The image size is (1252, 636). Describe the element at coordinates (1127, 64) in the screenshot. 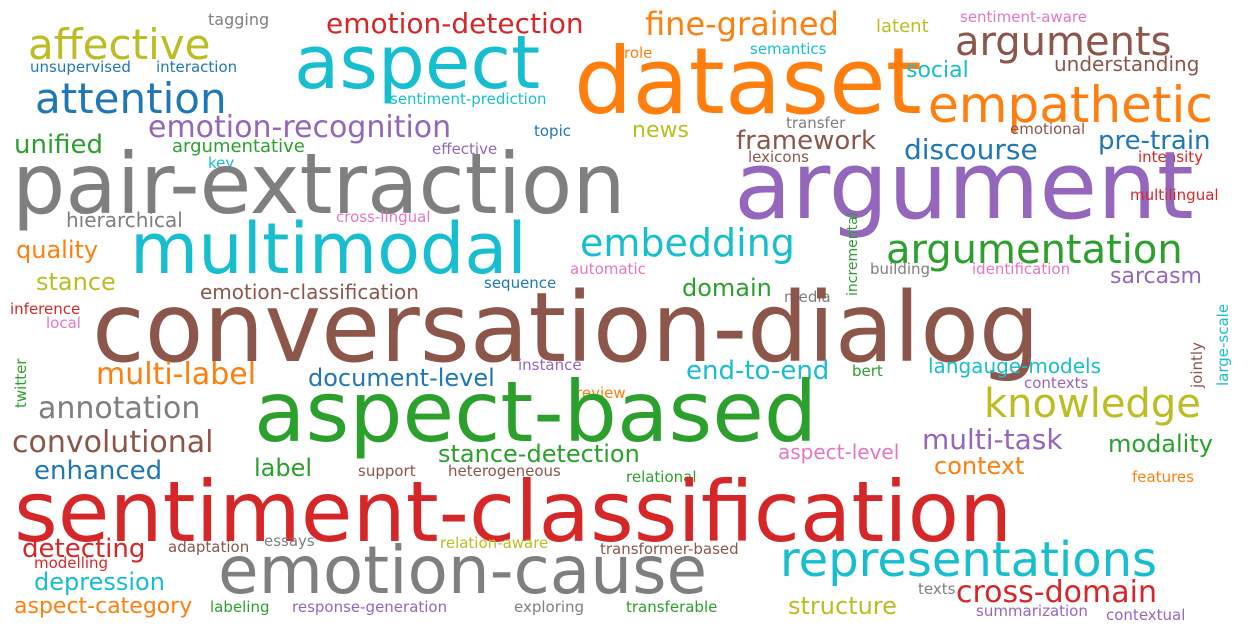

I see `word-understanding: understanding` at that location.